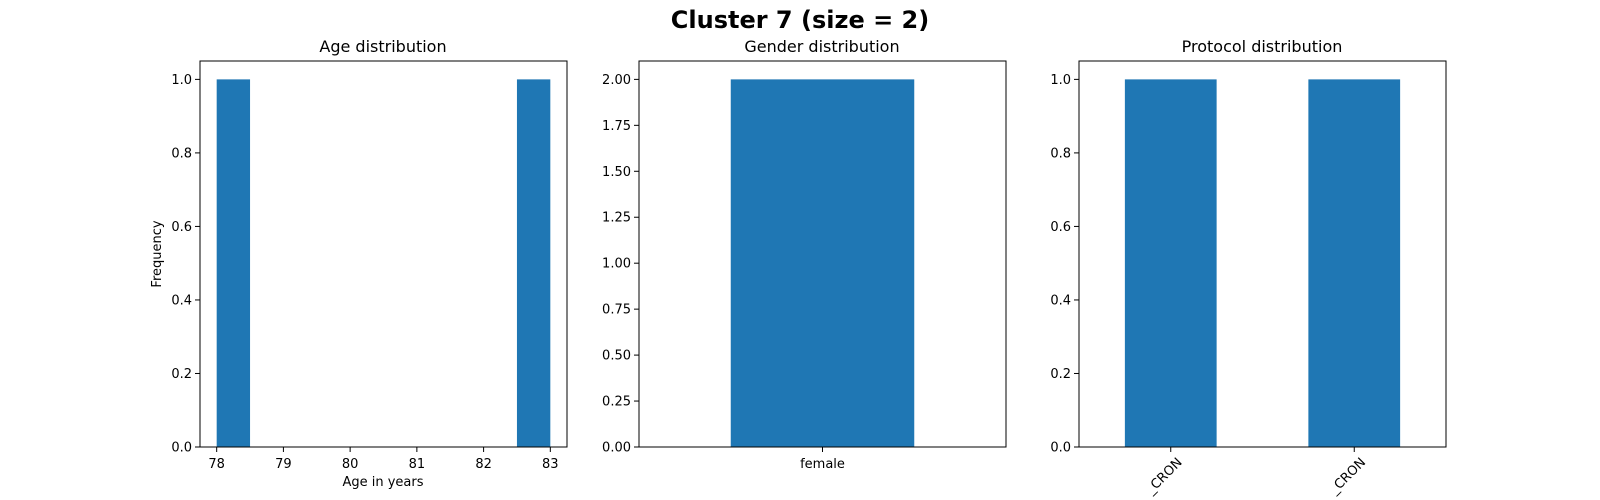  I want to click on age-chart-title: Age distribution, so click(382, 46).